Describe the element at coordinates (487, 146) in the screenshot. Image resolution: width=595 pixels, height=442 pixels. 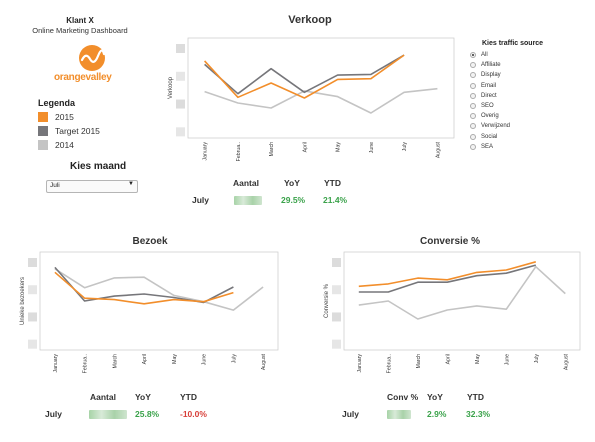
I see `traffic-source-option-label: SEA` at that location.